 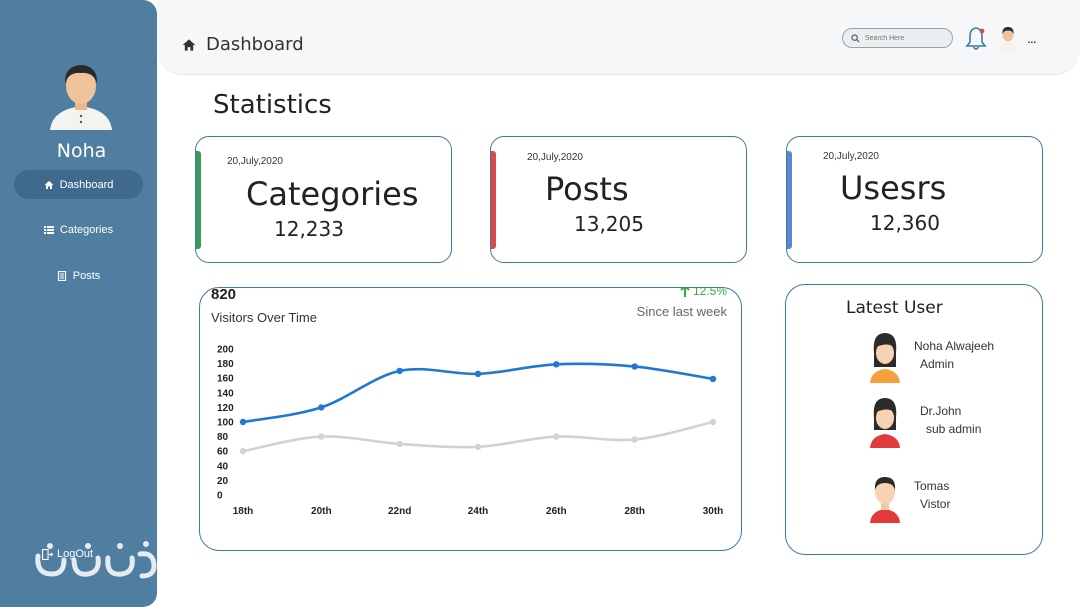 What do you see at coordinates (272, 105) in the screenshot?
I see `page-title: Statistics` at bounding box center [272, 105].